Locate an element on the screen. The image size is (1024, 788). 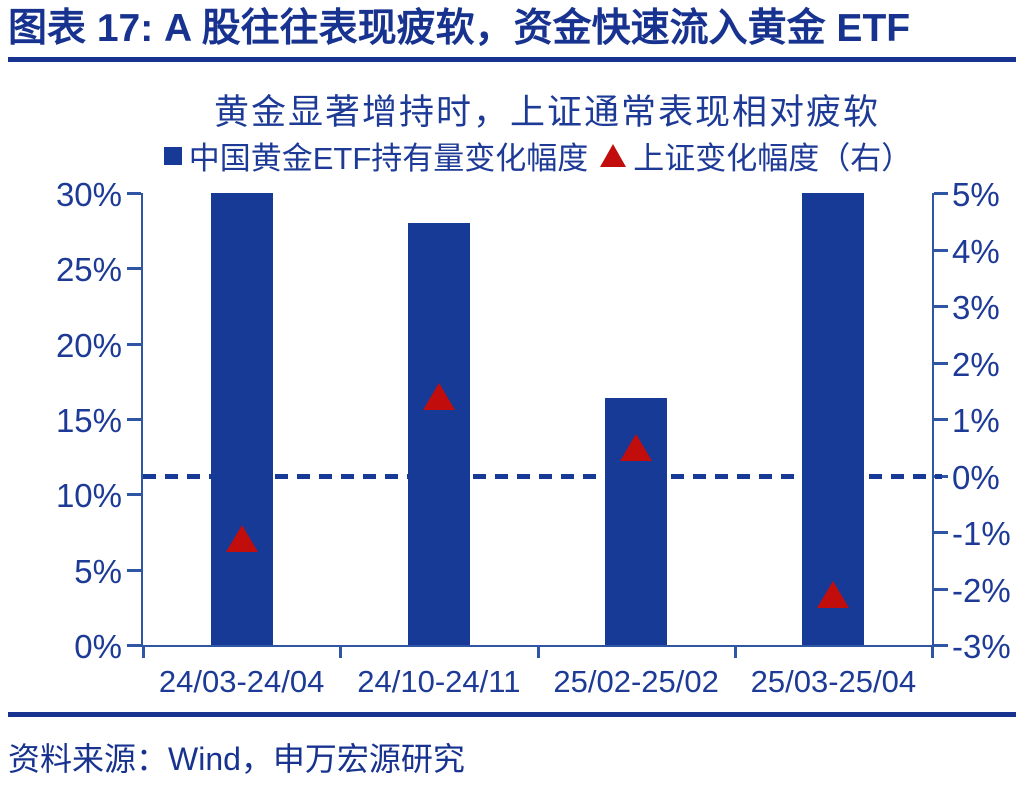
x-axis-category-label: 25/03-25/04 is located at coordinates (833, 681).